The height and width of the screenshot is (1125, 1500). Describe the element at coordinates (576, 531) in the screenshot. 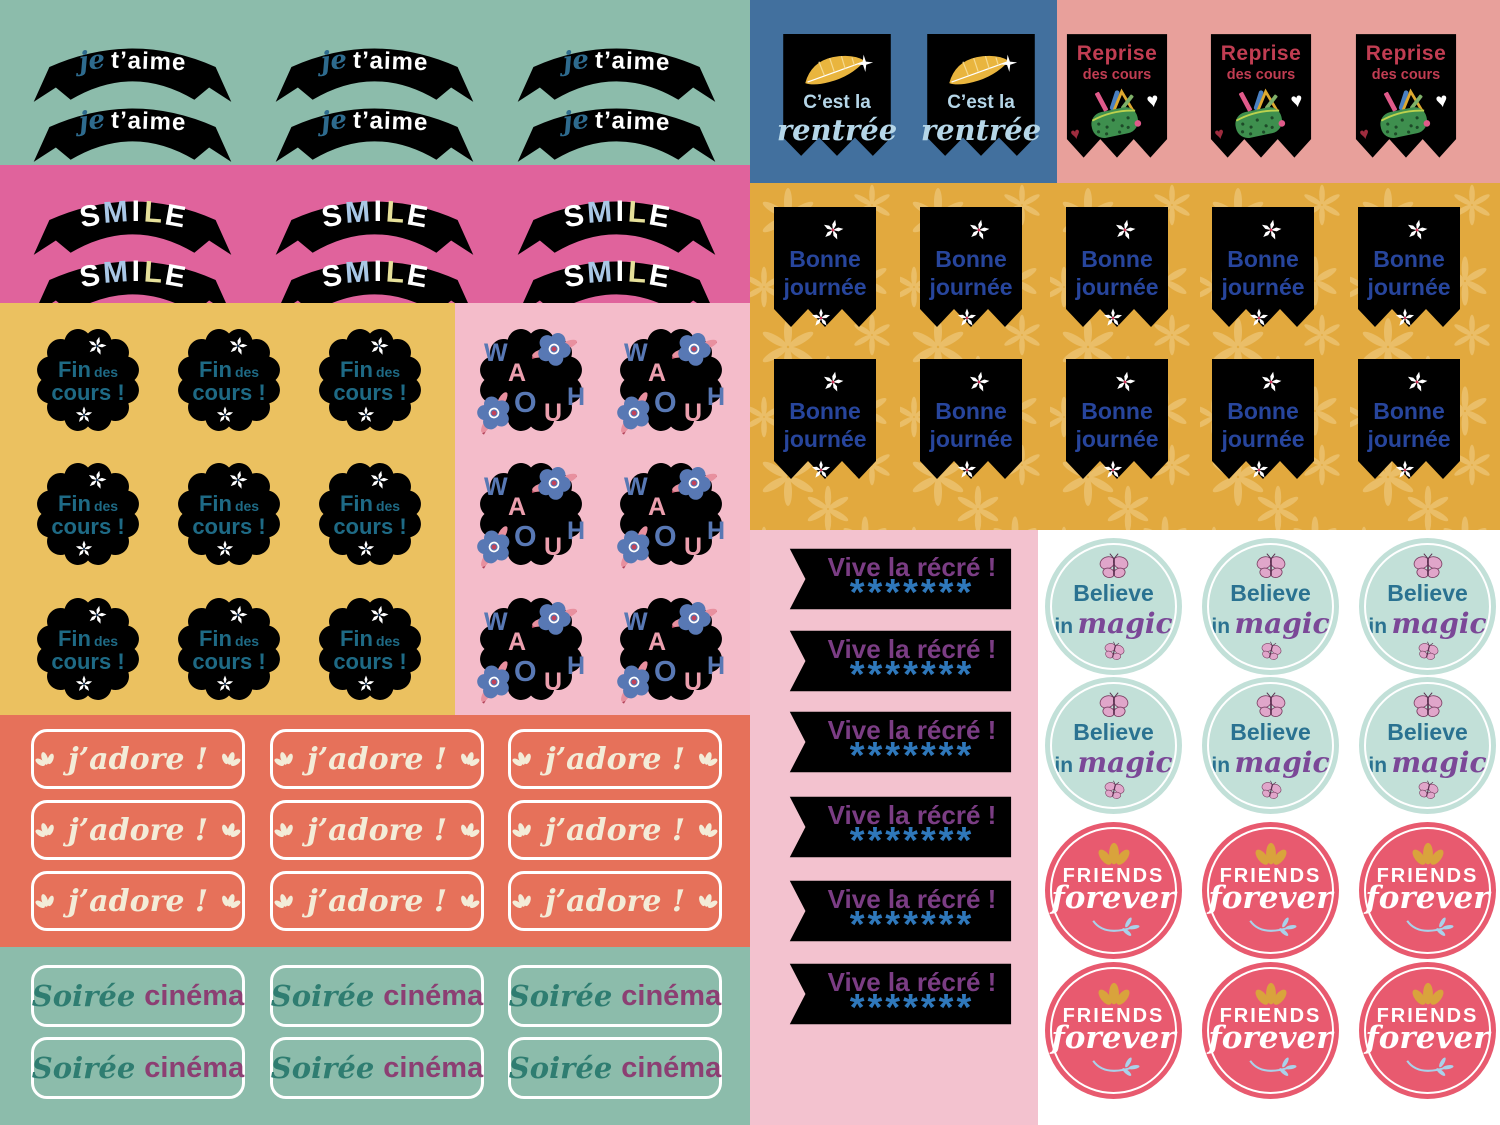

I see `waouh-letter: H` at that location.